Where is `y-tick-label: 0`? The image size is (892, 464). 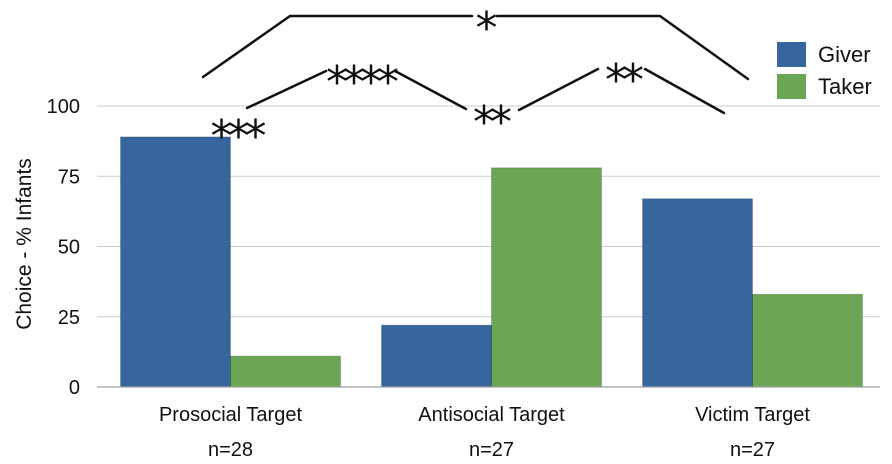
y-tick-label: 0 is located at coordinates (74, 388).